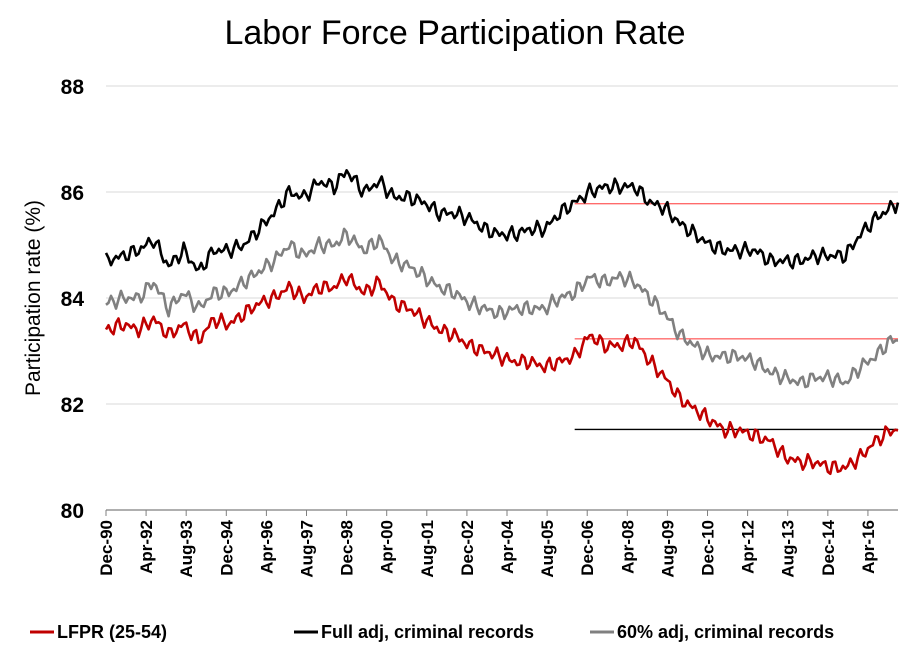 The width and height of the screenshot is (910, 662). I want to click on x-tick-label: Apr-08, so click(627, 547).